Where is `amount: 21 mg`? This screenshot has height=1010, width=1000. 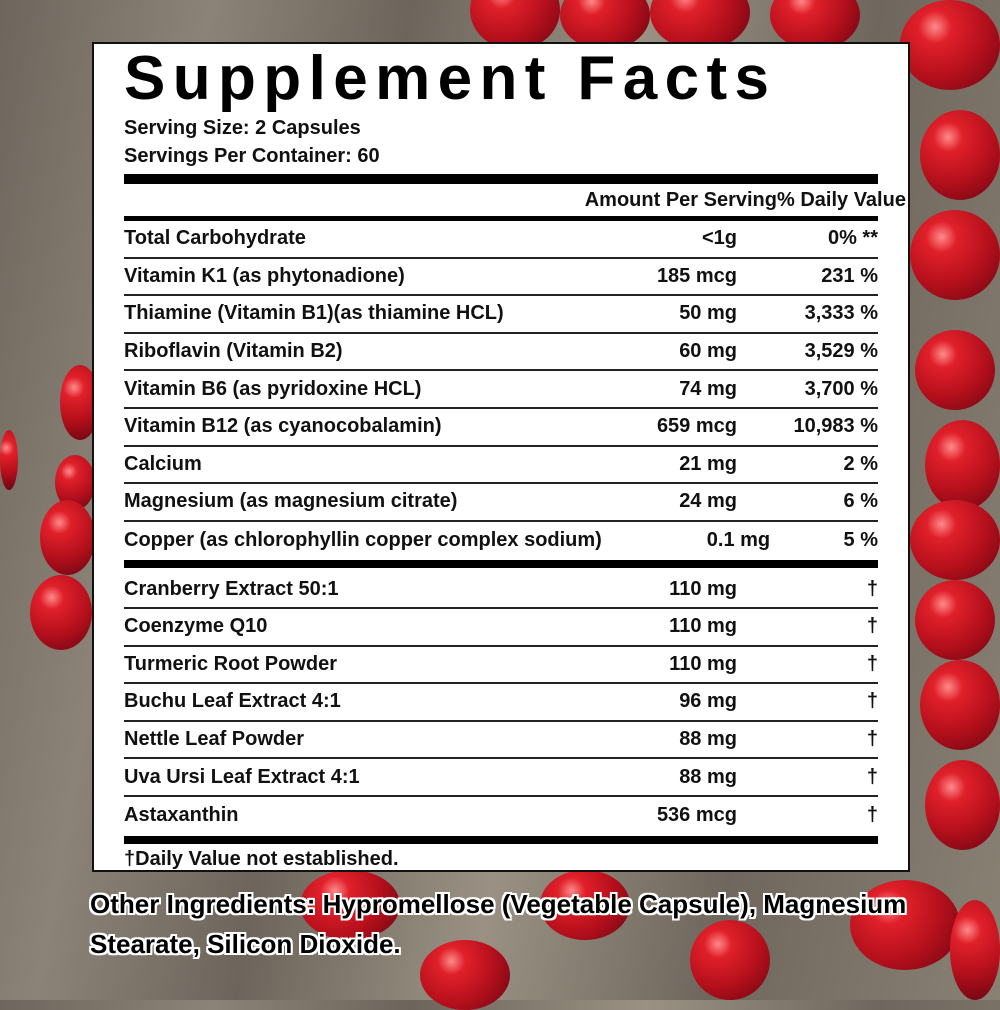 amount: 21 mg is located at coordinates (708, 463).